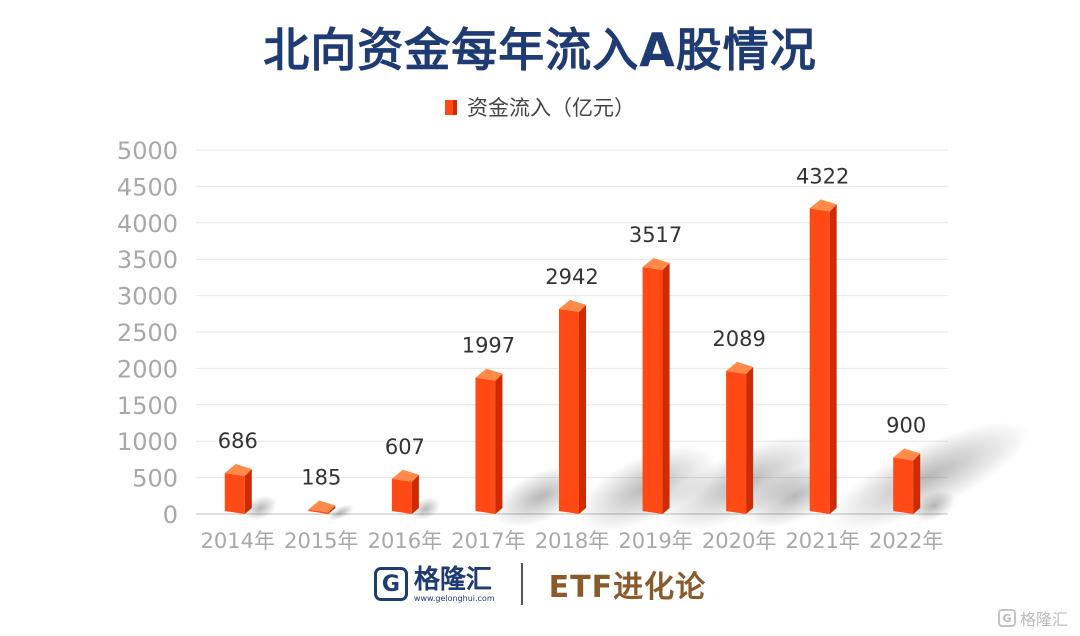  What do you see at coordinates (147, 442) in the screenshot?
I see `y-tick-label: 1000` at bounding box center [147, 442].